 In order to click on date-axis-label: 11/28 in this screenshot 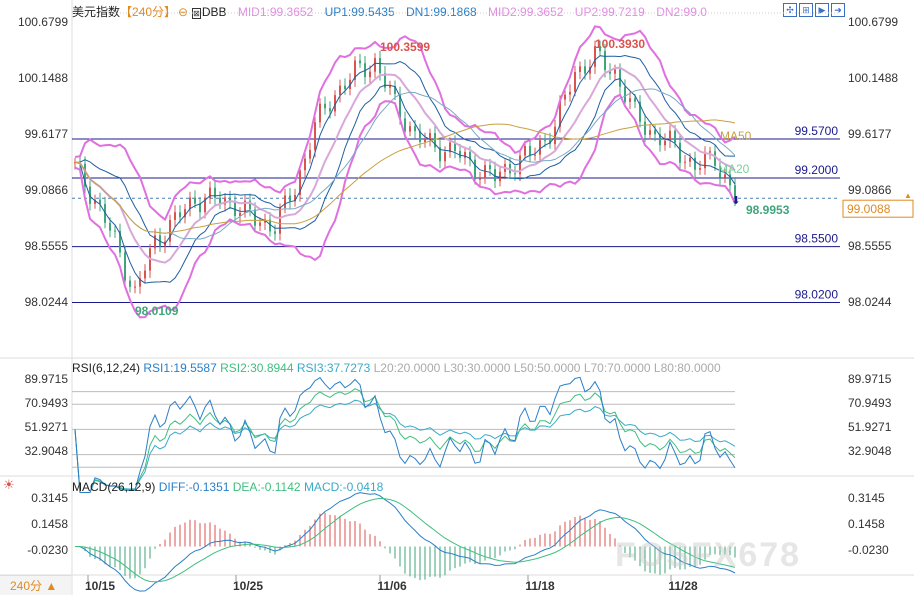, I will do `click(683, 586)`.